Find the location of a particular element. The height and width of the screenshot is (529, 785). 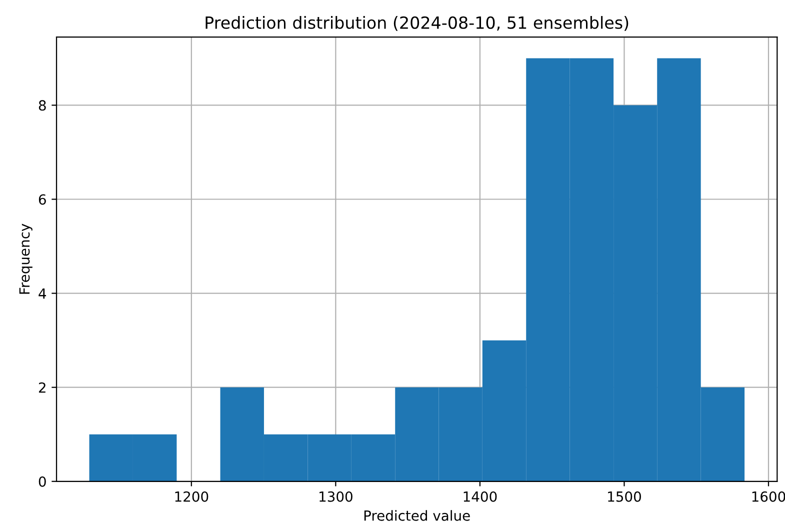

x-axis-title: Predicted value is located at coordinates (417, 515).